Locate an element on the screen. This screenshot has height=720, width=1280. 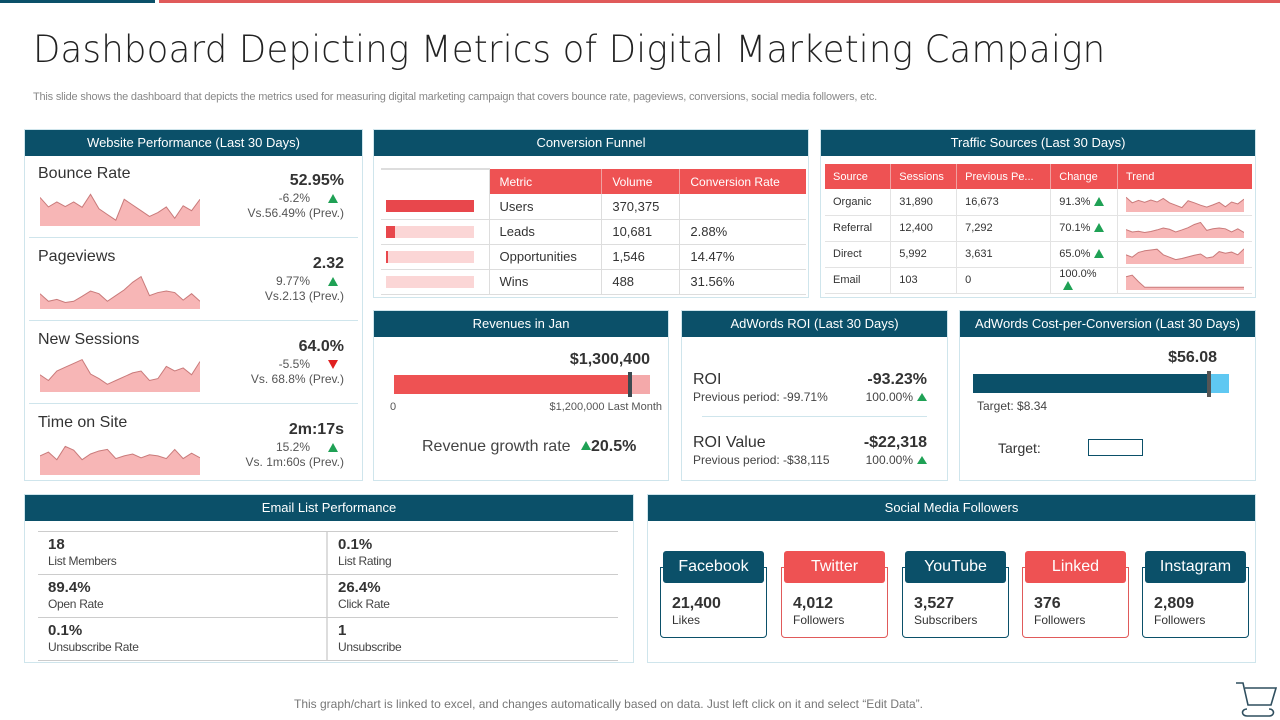
column-header: Sessions is located at coordinates (924, 176).